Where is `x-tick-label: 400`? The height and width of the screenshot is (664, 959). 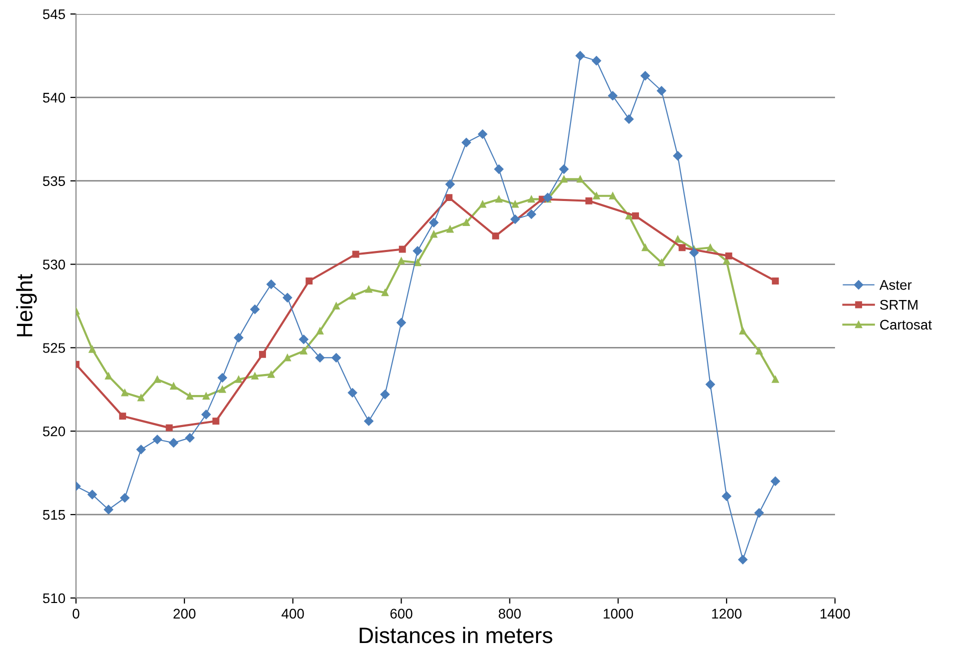
x-tick-label: 400 is located at coordinates (293, 613).